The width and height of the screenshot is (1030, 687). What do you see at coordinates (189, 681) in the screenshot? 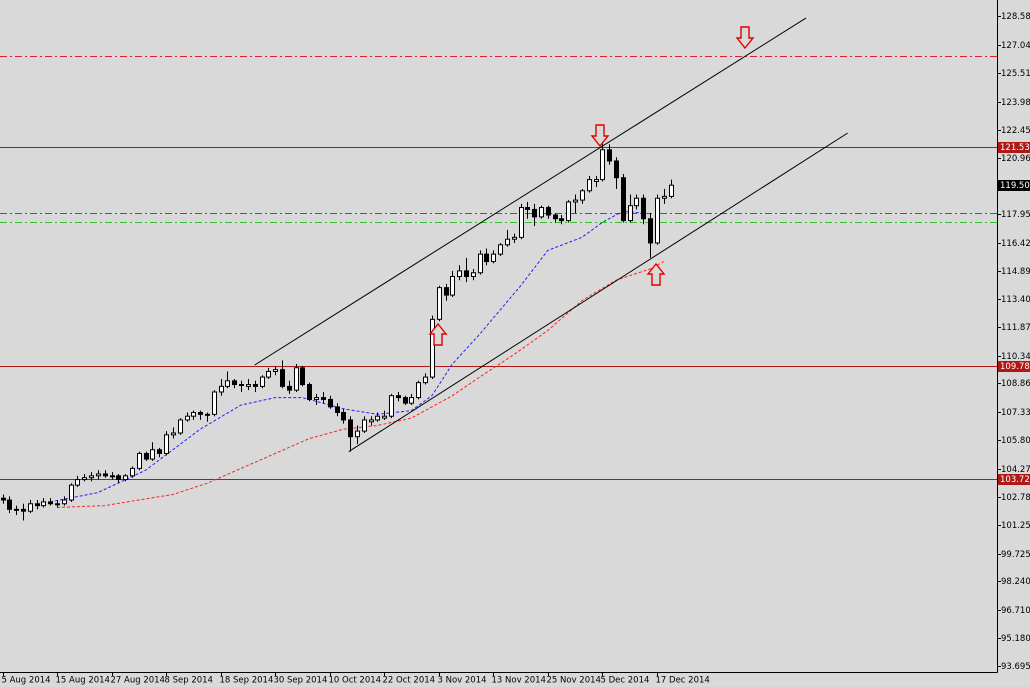
I see `x-tick-label: 8 Sep 2014` at bounding box center [189, 681].